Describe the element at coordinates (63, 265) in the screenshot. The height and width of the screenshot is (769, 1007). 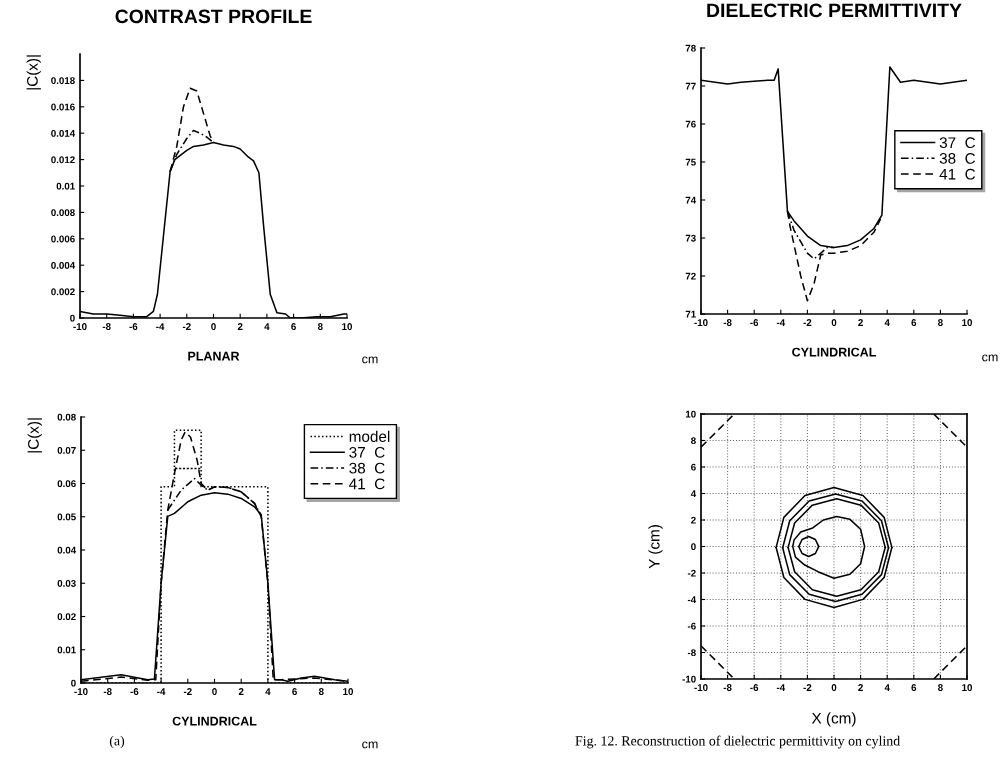
I see `y-tick-label: 0.004` at that location.